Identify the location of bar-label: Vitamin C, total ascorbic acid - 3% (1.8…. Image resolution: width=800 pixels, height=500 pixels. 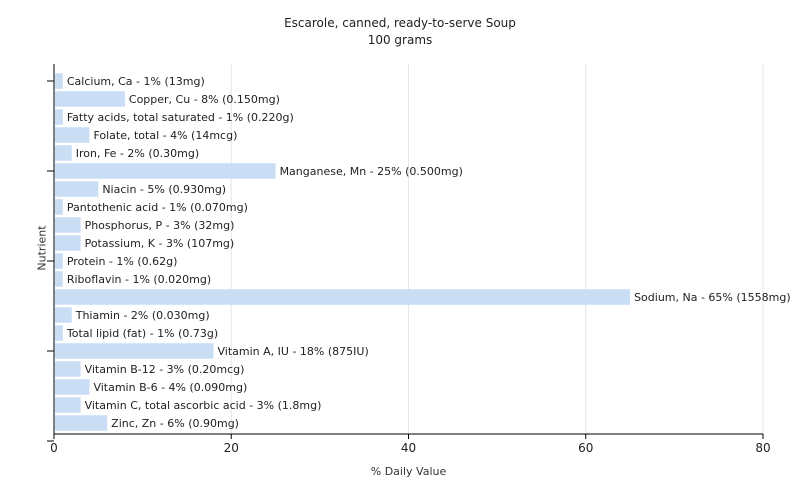
(203, 405).